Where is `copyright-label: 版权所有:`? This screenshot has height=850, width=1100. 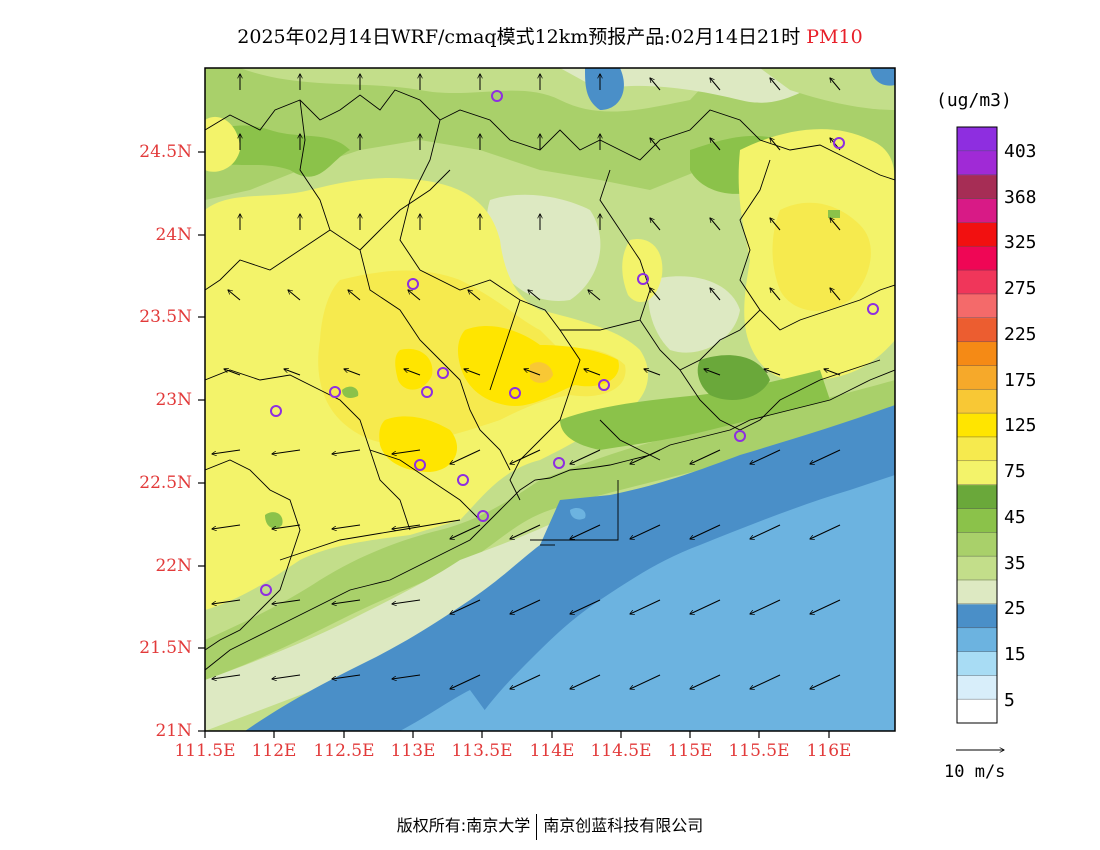
copyright-label: 版权所有: is located at coordinates (431, 825).